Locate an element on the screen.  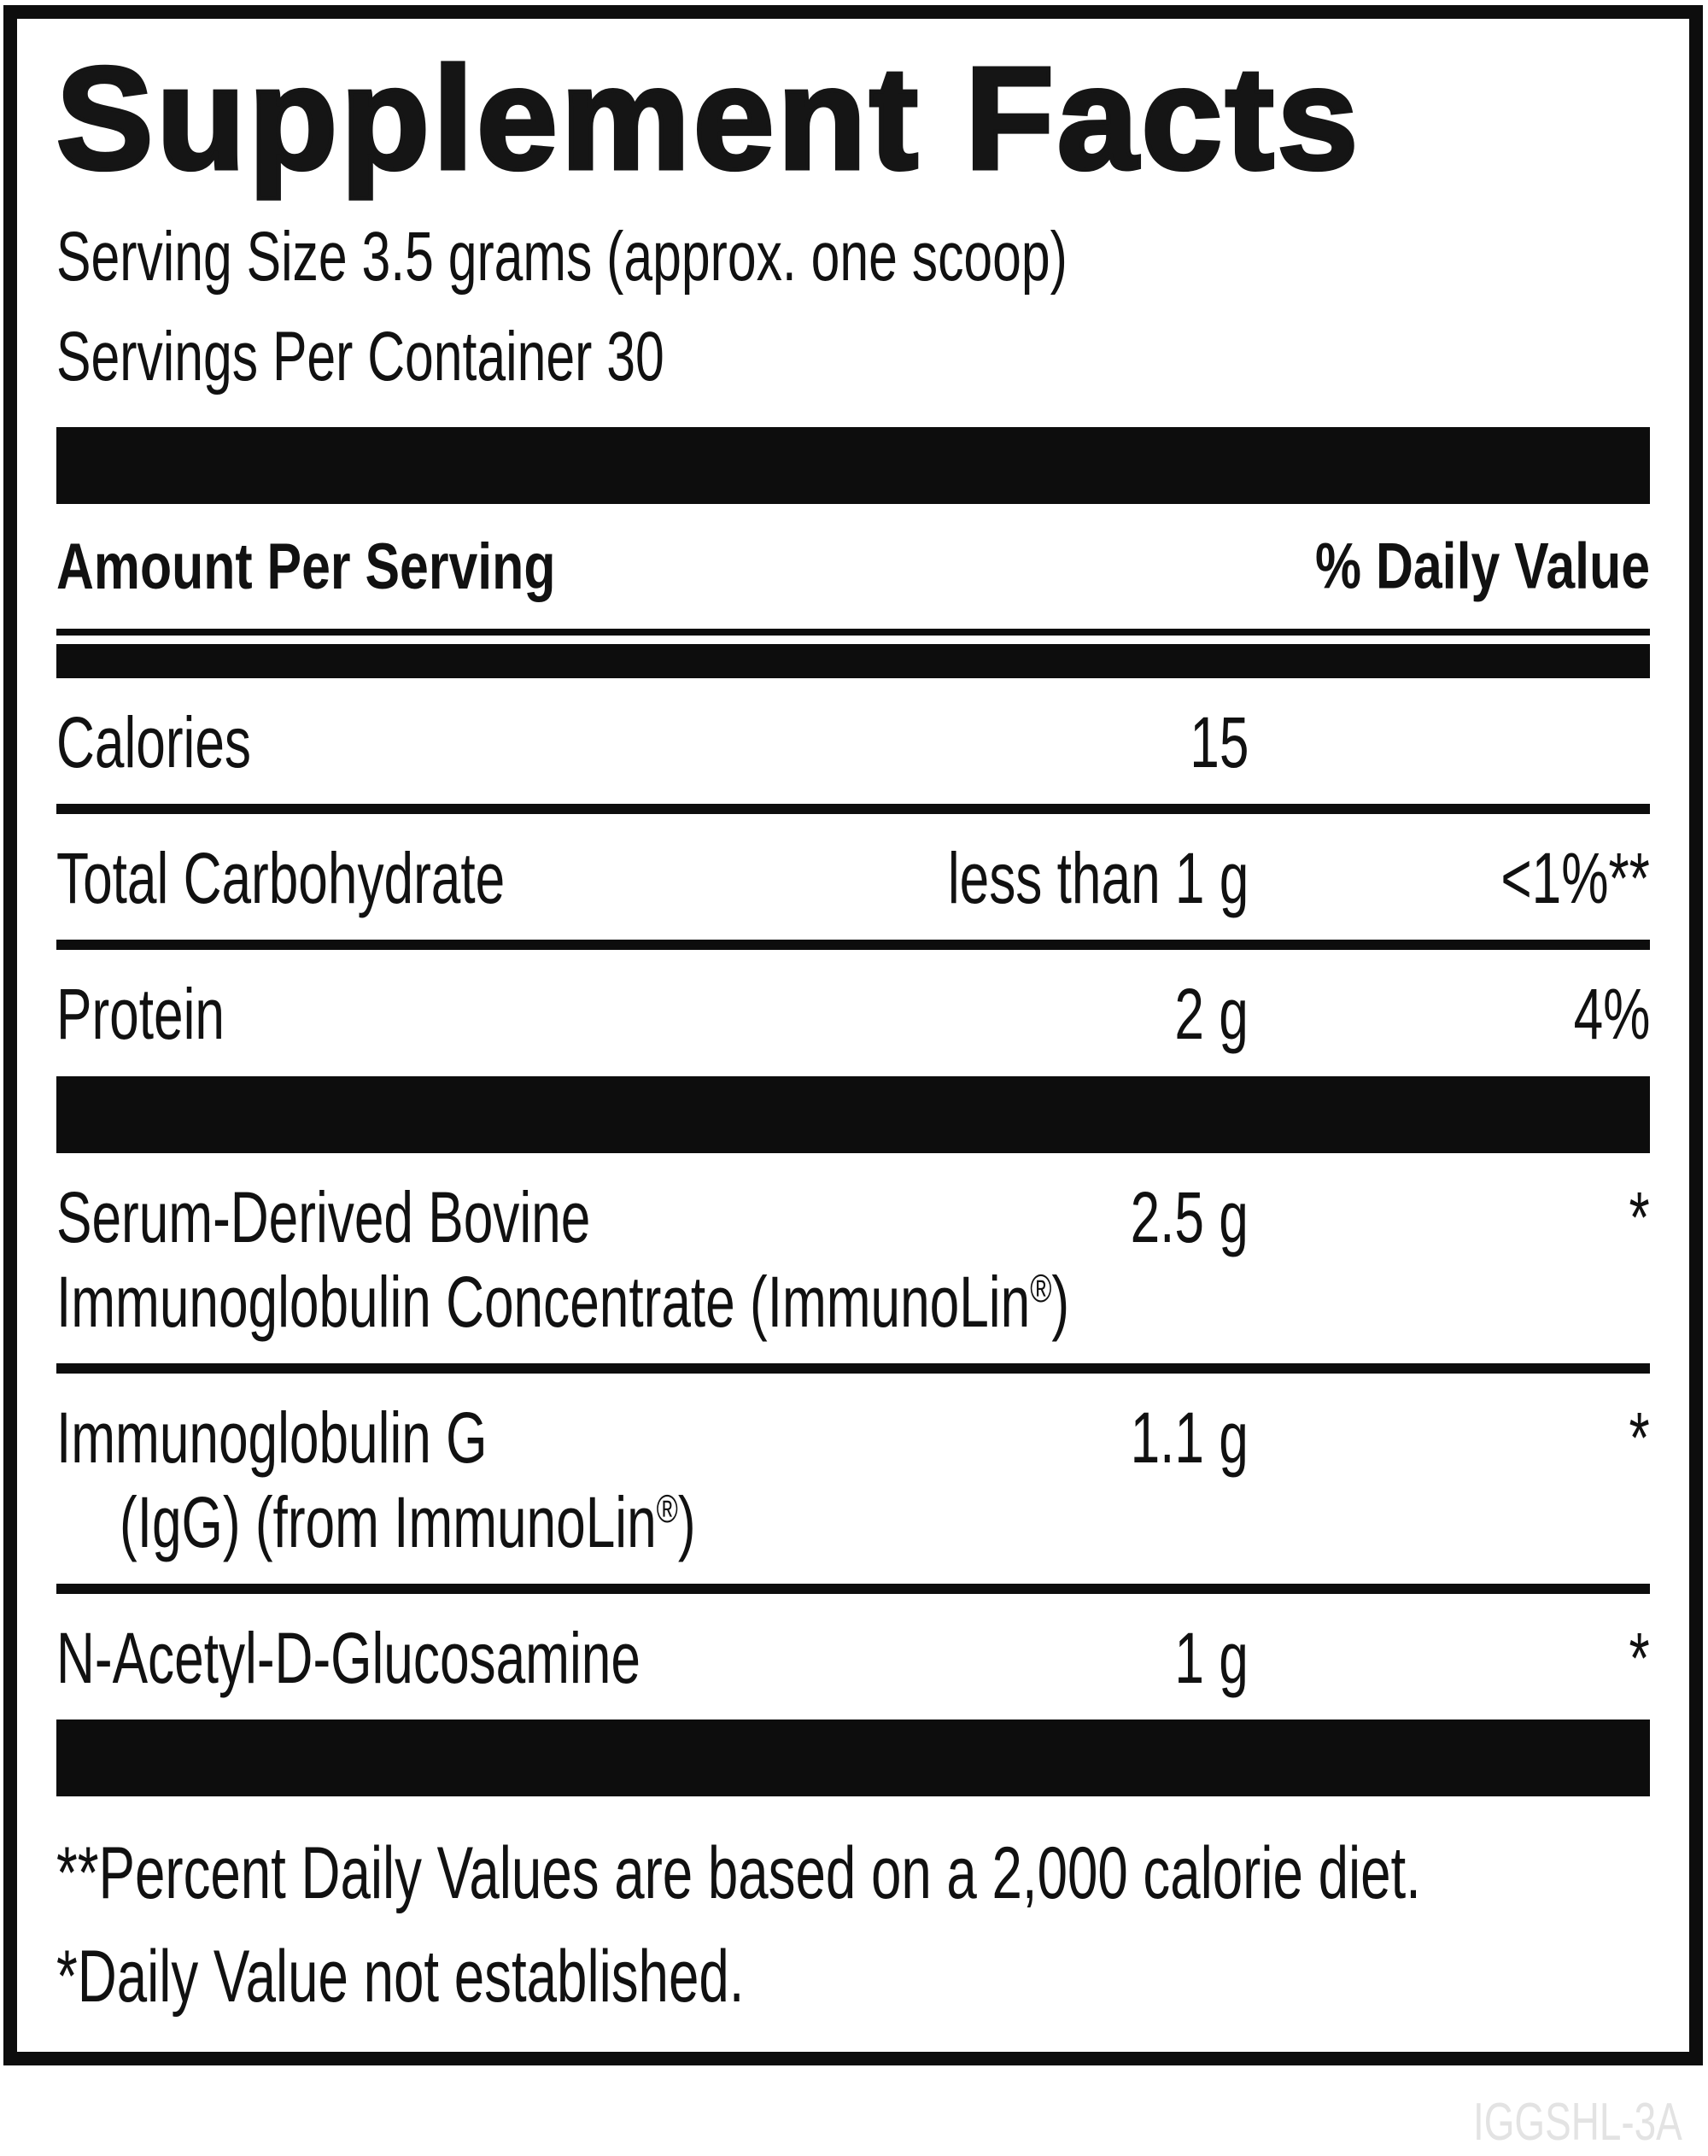
serum-name-line2-close: ) is located at coordinates (1060, 1302).